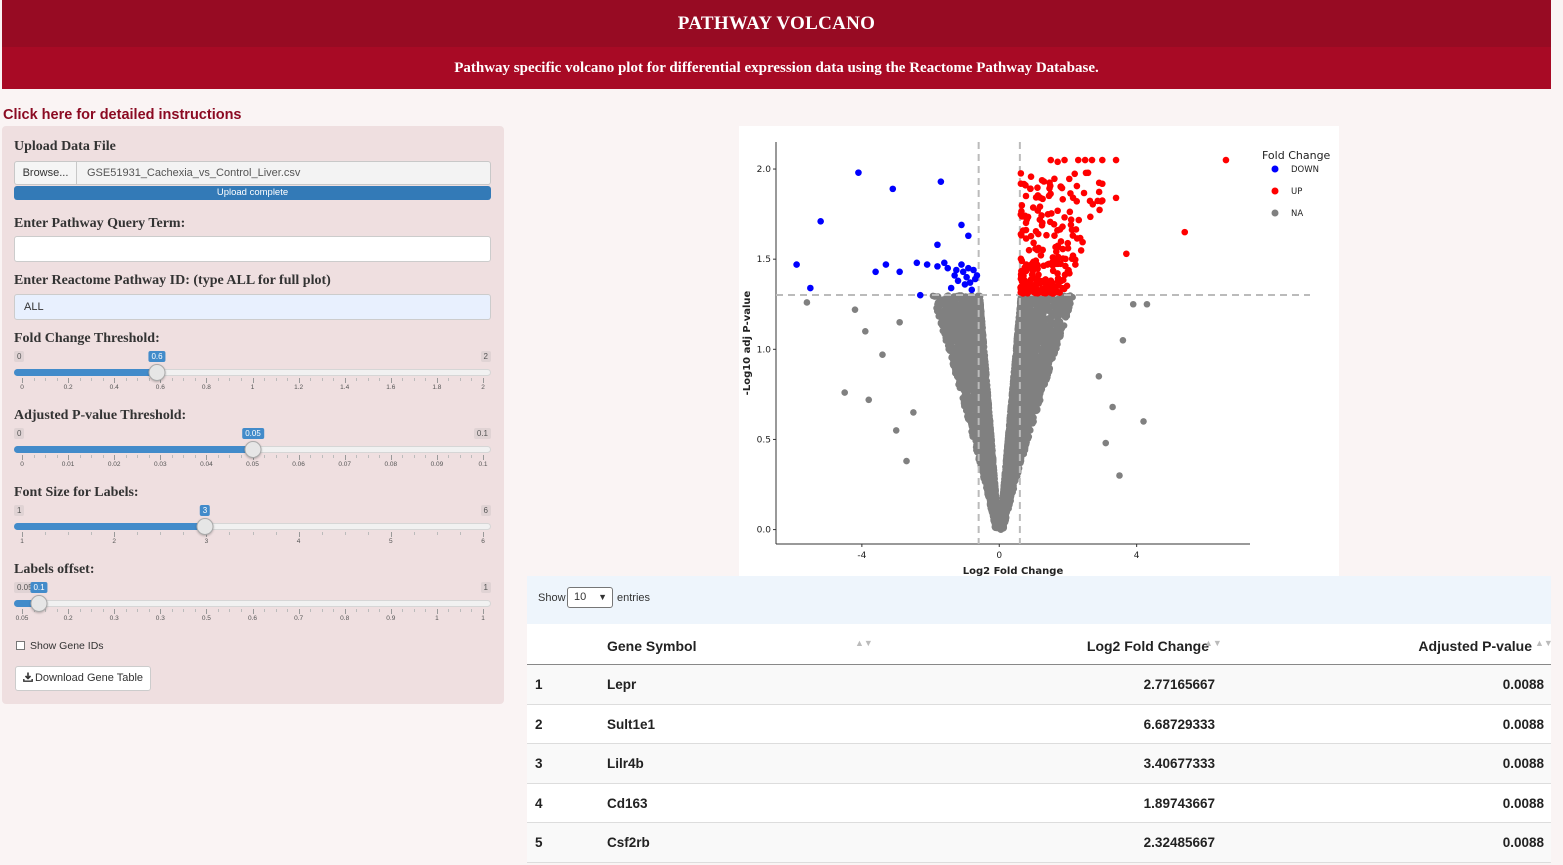  I want to click on gene-symbol-cell: Sult1e1, so click(631, 724).